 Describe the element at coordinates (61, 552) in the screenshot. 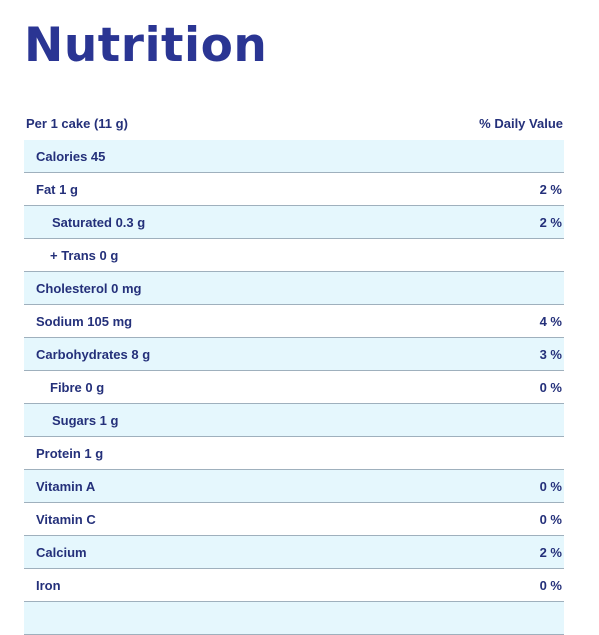

I see `nutrient-label: Calcium` at that location.